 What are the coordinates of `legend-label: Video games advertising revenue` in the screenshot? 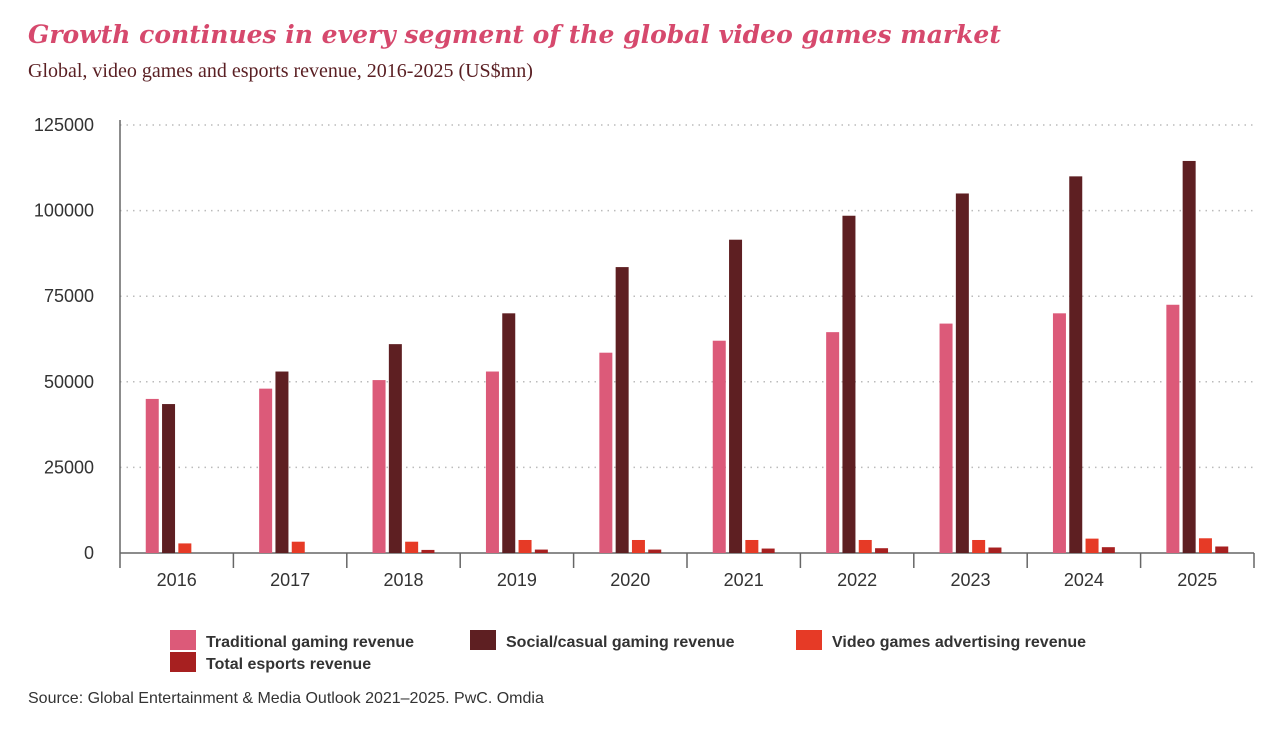 It's located at (959, 642).